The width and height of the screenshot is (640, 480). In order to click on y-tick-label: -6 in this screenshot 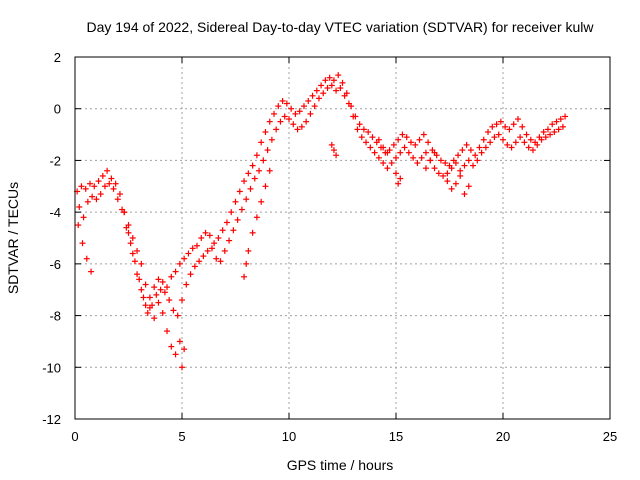, I will do `click(55, 264)`.